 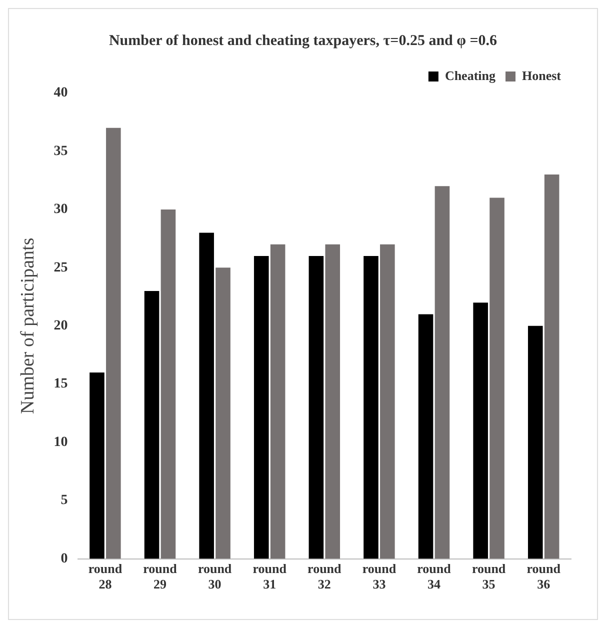 I want to click on legend-label: Cheating, so click(x=470, y=75).